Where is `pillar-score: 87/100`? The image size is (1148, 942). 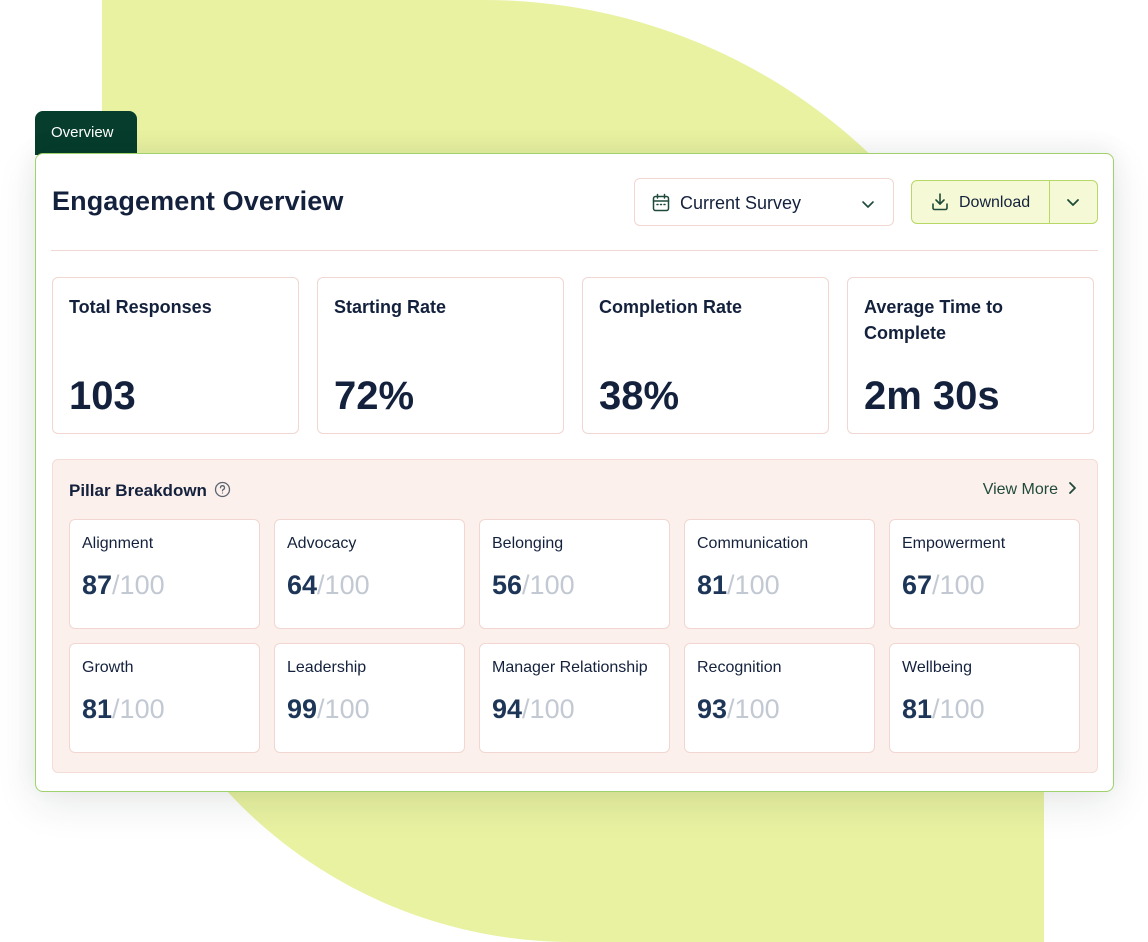
pillar-score: 87/100 is located at coordinates (123, 585).